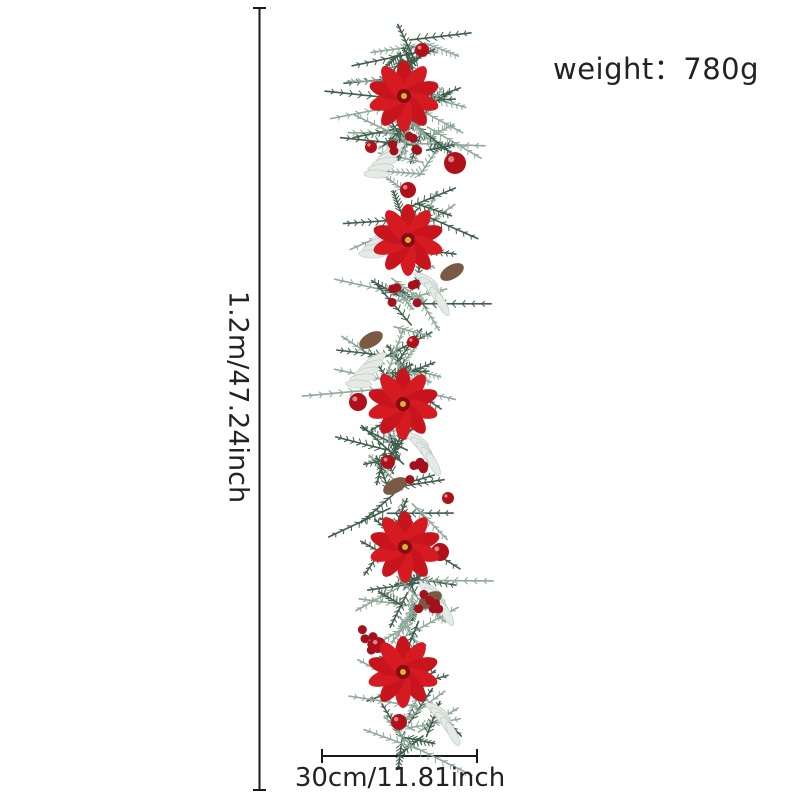 The image size is (800, 804). Describe the element at coordinates (259, 399) in the screenshot. I see `height-dimension-line` at that location.